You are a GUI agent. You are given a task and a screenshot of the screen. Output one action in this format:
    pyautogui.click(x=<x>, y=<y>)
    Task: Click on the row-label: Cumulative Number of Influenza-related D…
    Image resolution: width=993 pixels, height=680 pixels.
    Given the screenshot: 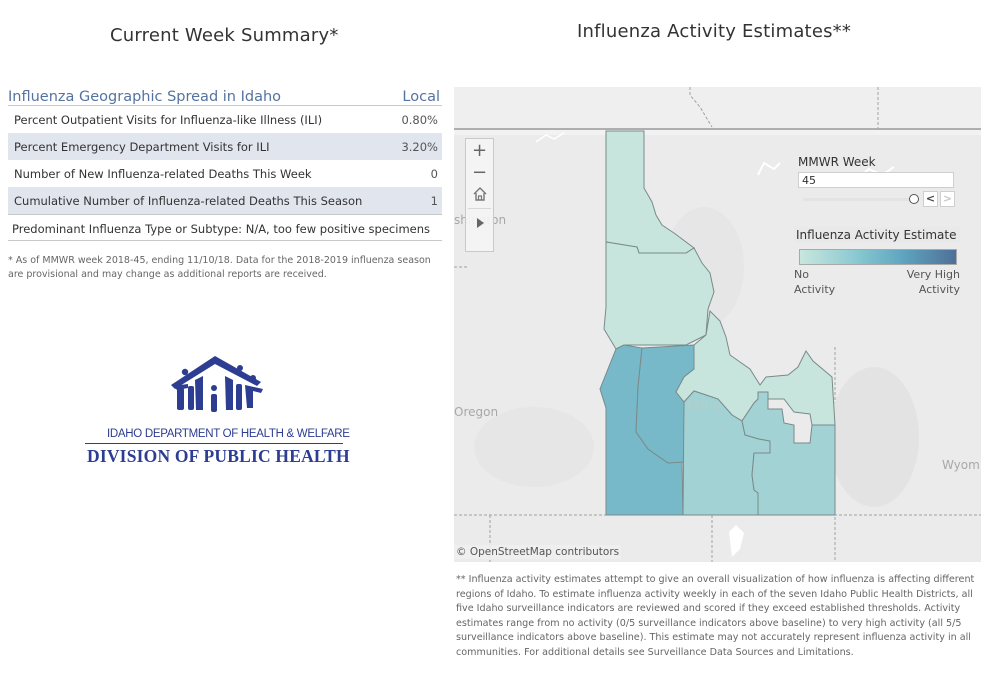 What is the action you would take?
    pyautogui.click(x=188, y=200)
    